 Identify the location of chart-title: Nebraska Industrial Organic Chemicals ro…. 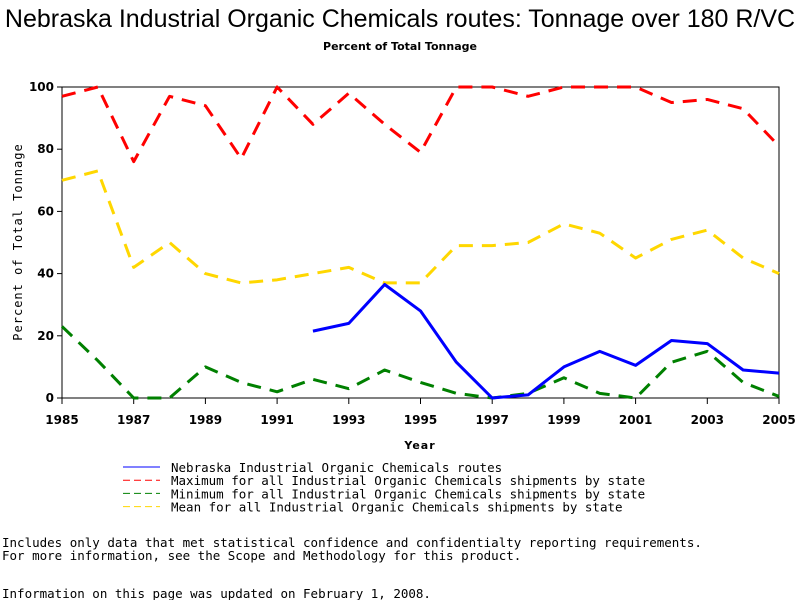
(400, 19).